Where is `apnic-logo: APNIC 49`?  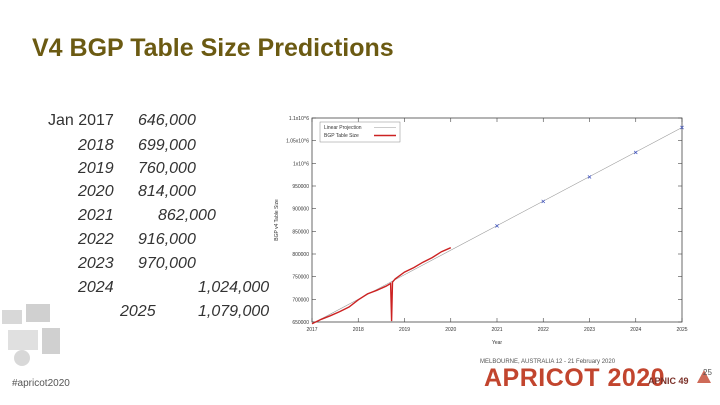
apnic-logo: APNIC 49 is located at coordinates (668, 381).